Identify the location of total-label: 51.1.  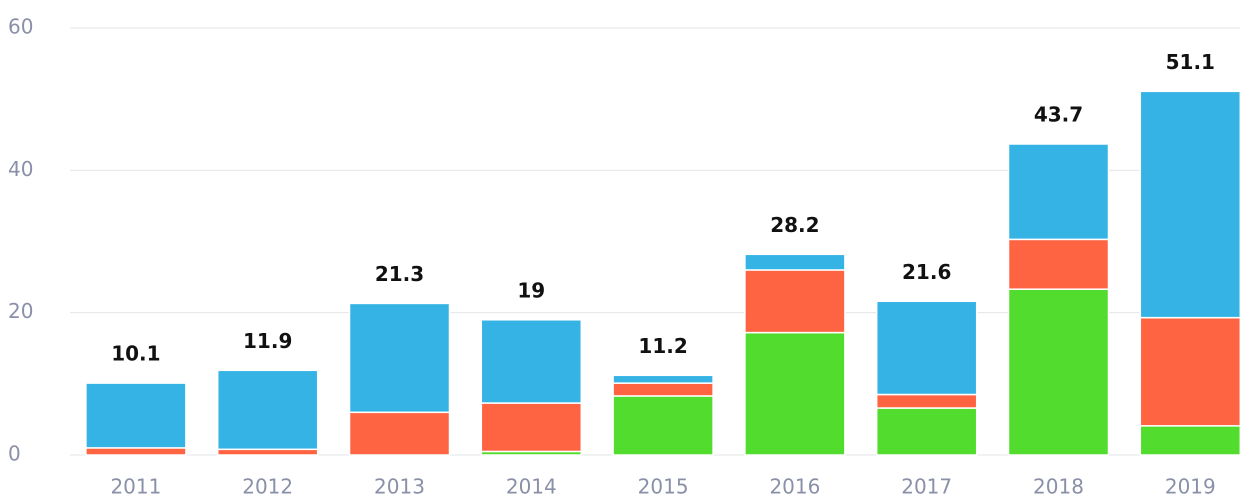
(1190, 62).